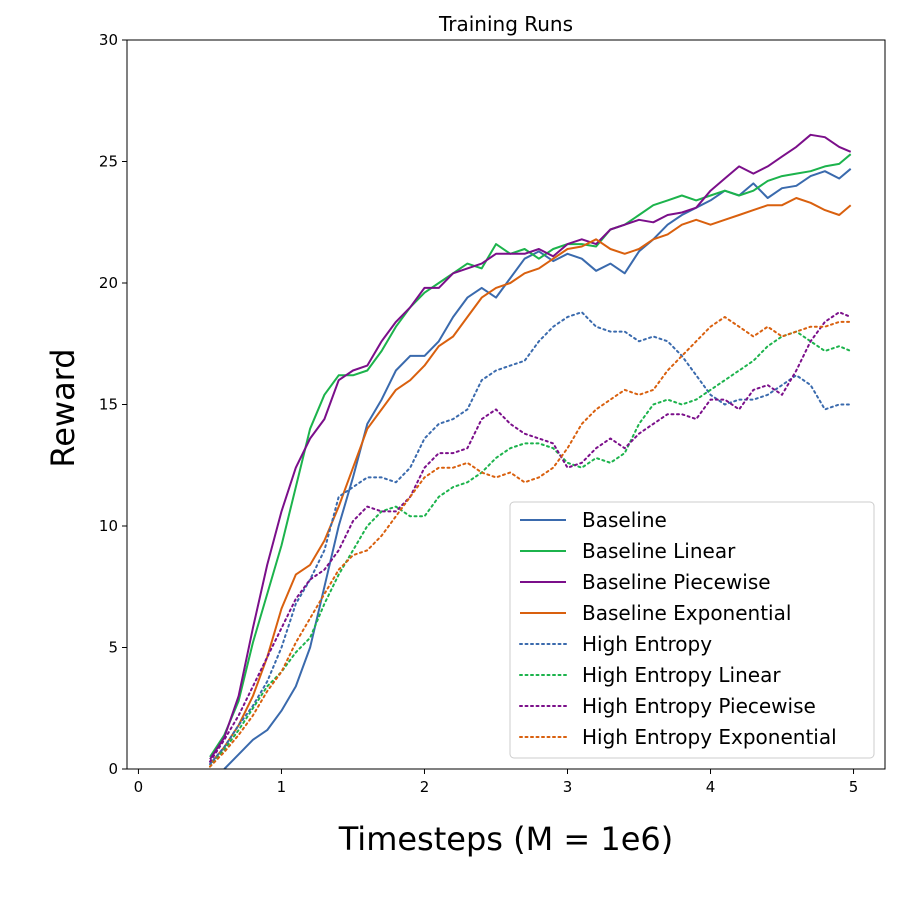 This screenshot has height=904, width=900. What do you see at coordinates (282, 787) in the screenshot?
I see `x-tick-label: 1` at bounding box center [282, 787].